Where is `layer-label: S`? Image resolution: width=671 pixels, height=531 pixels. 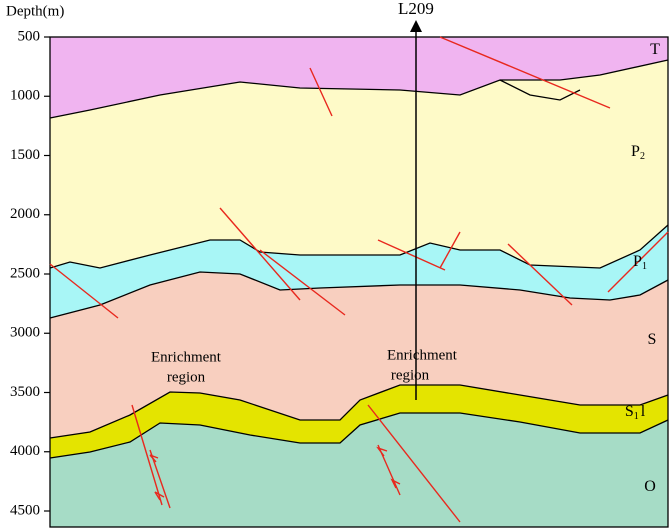
layer-label: S is located at coordinates (652, 339).